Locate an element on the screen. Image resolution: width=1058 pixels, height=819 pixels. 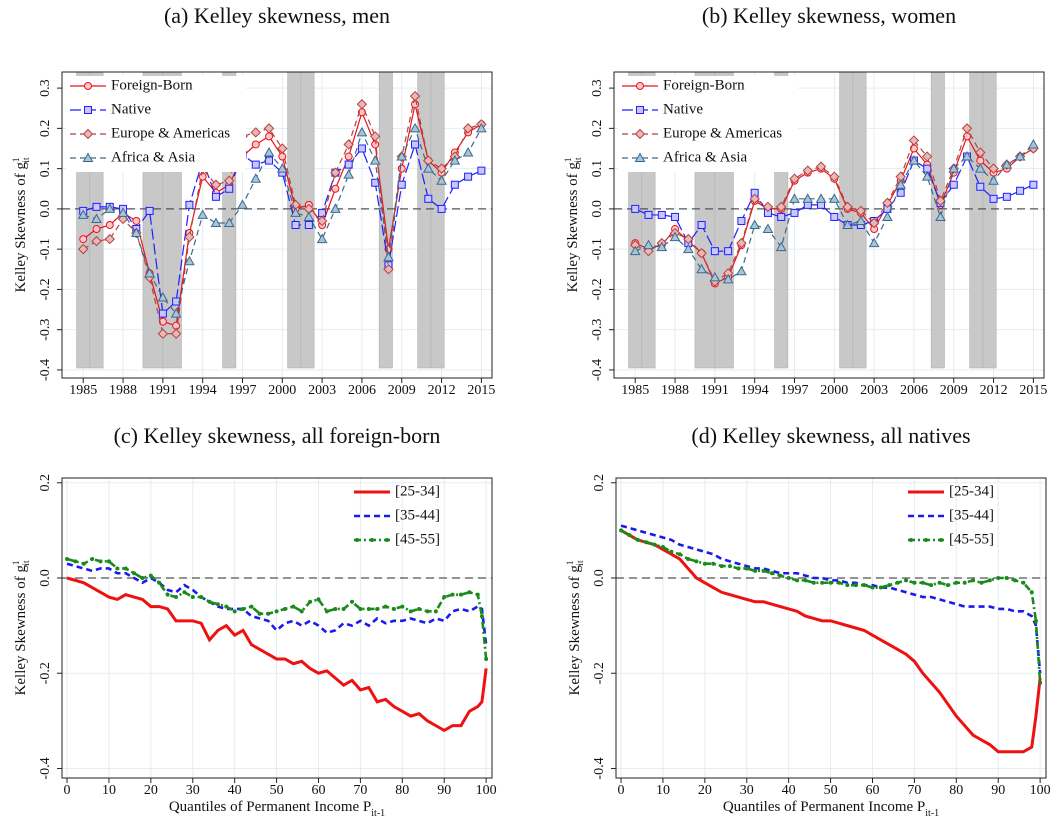
x-tick-label: 1991 is located at coordinates (715, 390).